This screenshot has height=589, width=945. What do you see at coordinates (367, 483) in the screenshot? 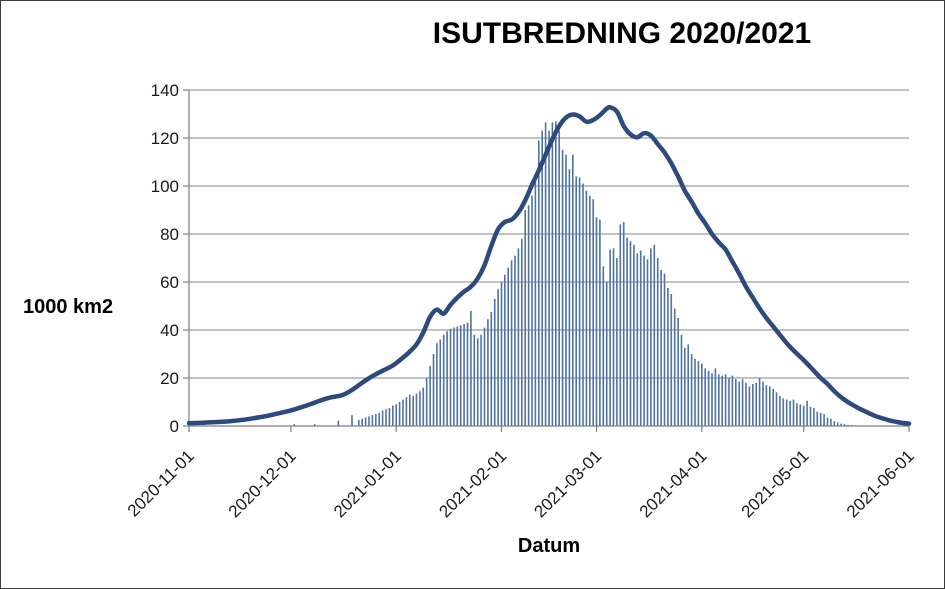
I see `x-tick-label: 2021-01-01` at bounding box center [367, 483].